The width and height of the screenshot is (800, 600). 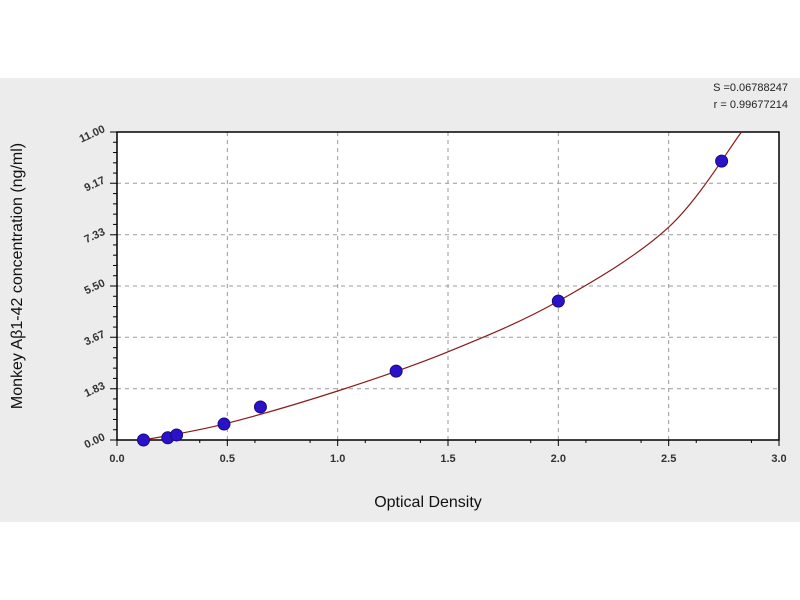 I want to click on y-tick-label: 7.33, so click(x=95, y=236).